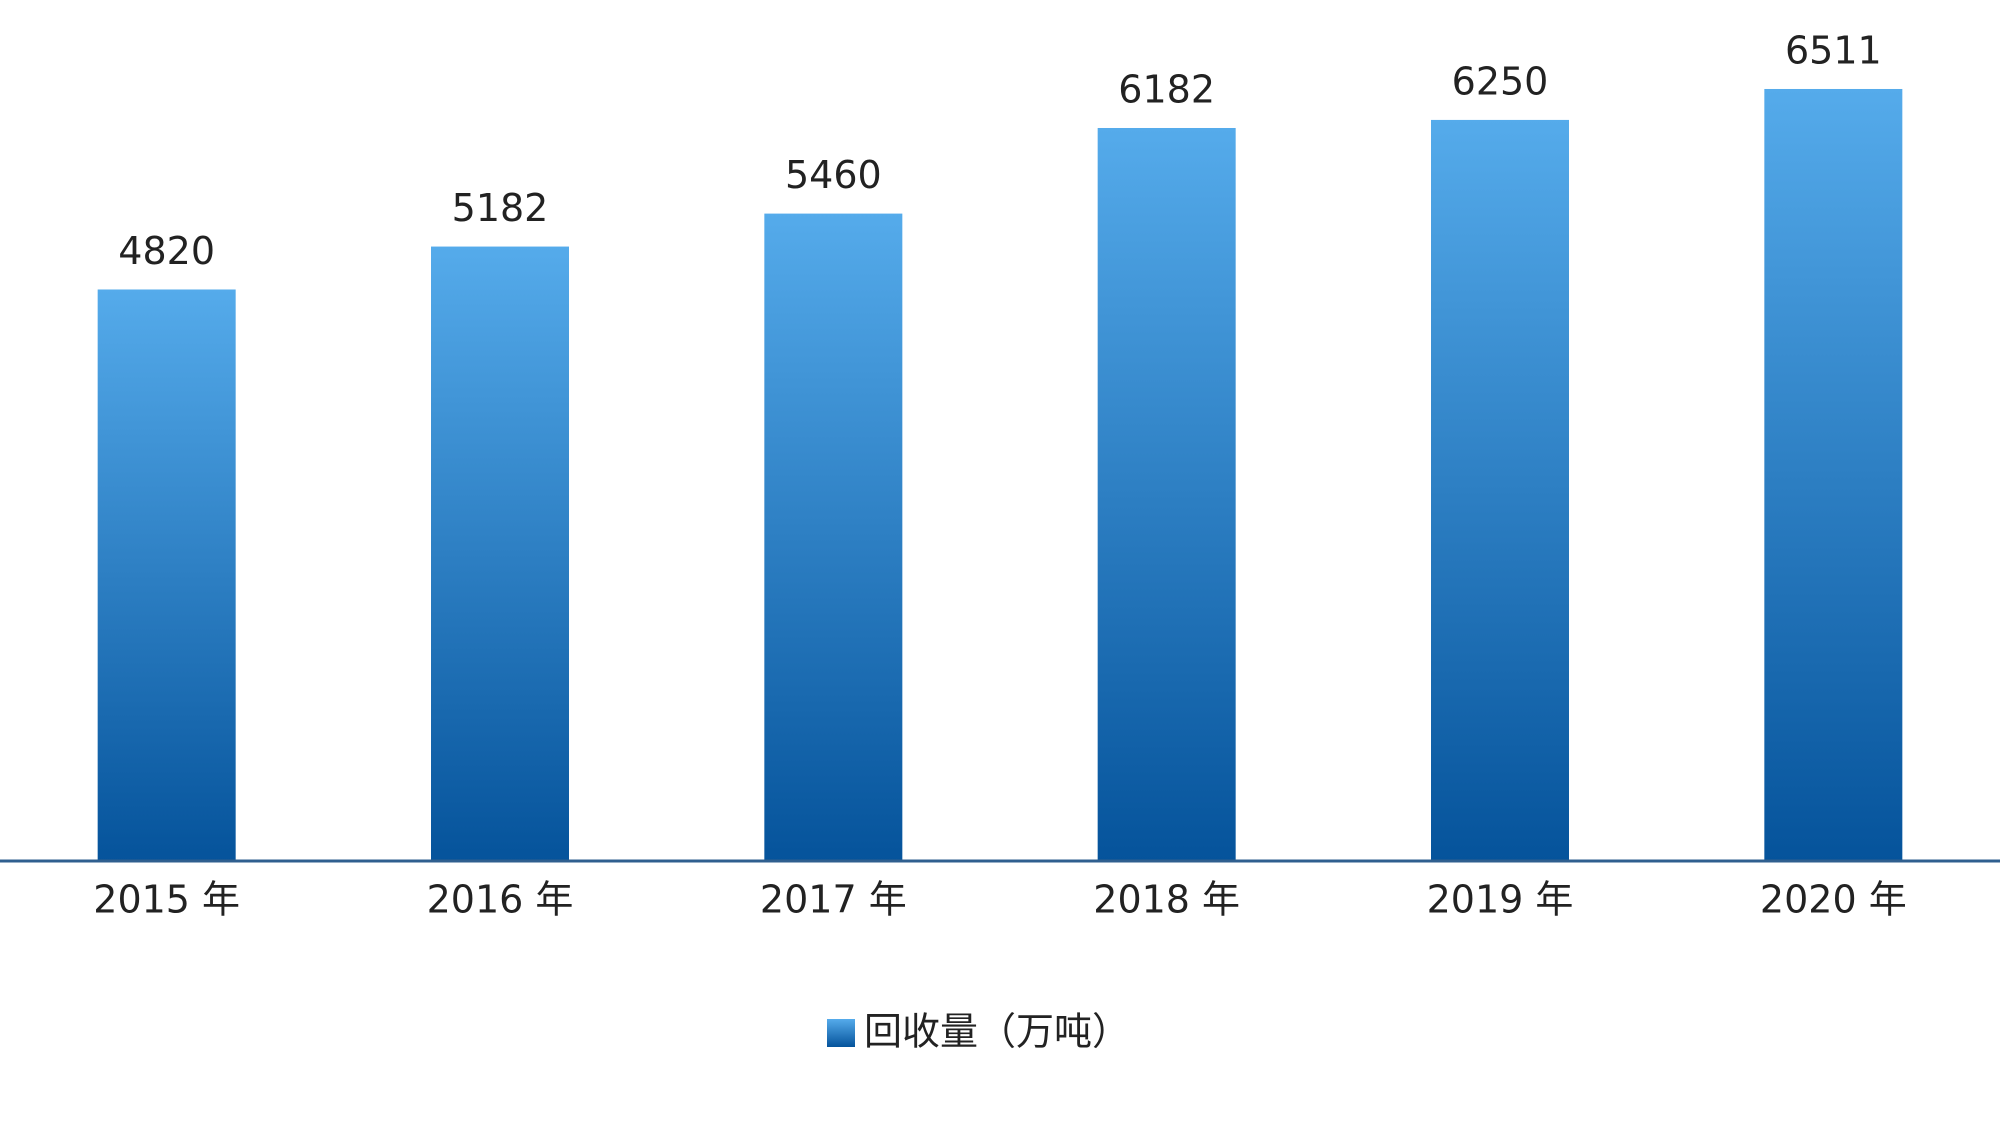 The height and width of the screenshot is (1124, 2000). I want to click on data-label: 6250, so click(1500, 81).